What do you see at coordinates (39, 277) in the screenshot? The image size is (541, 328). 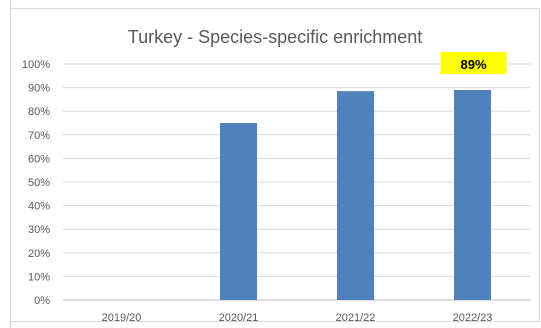 I see `y-tick-label: 10%` at bounding box center [39, 277].